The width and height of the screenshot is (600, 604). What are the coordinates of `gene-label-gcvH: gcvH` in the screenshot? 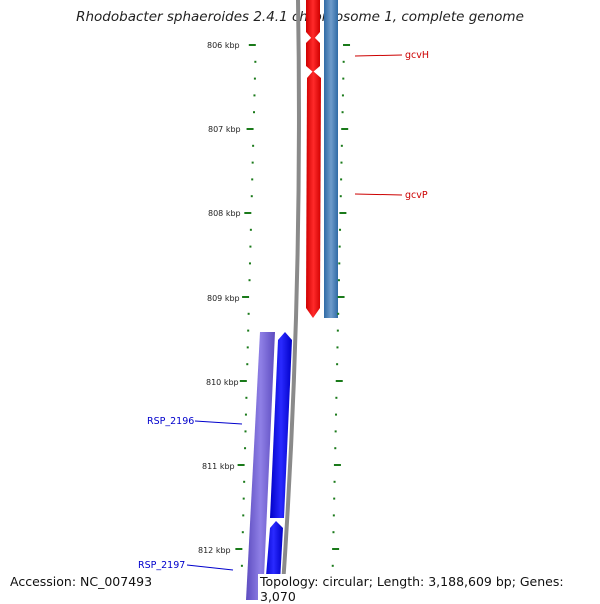 It's located at (417, 55).